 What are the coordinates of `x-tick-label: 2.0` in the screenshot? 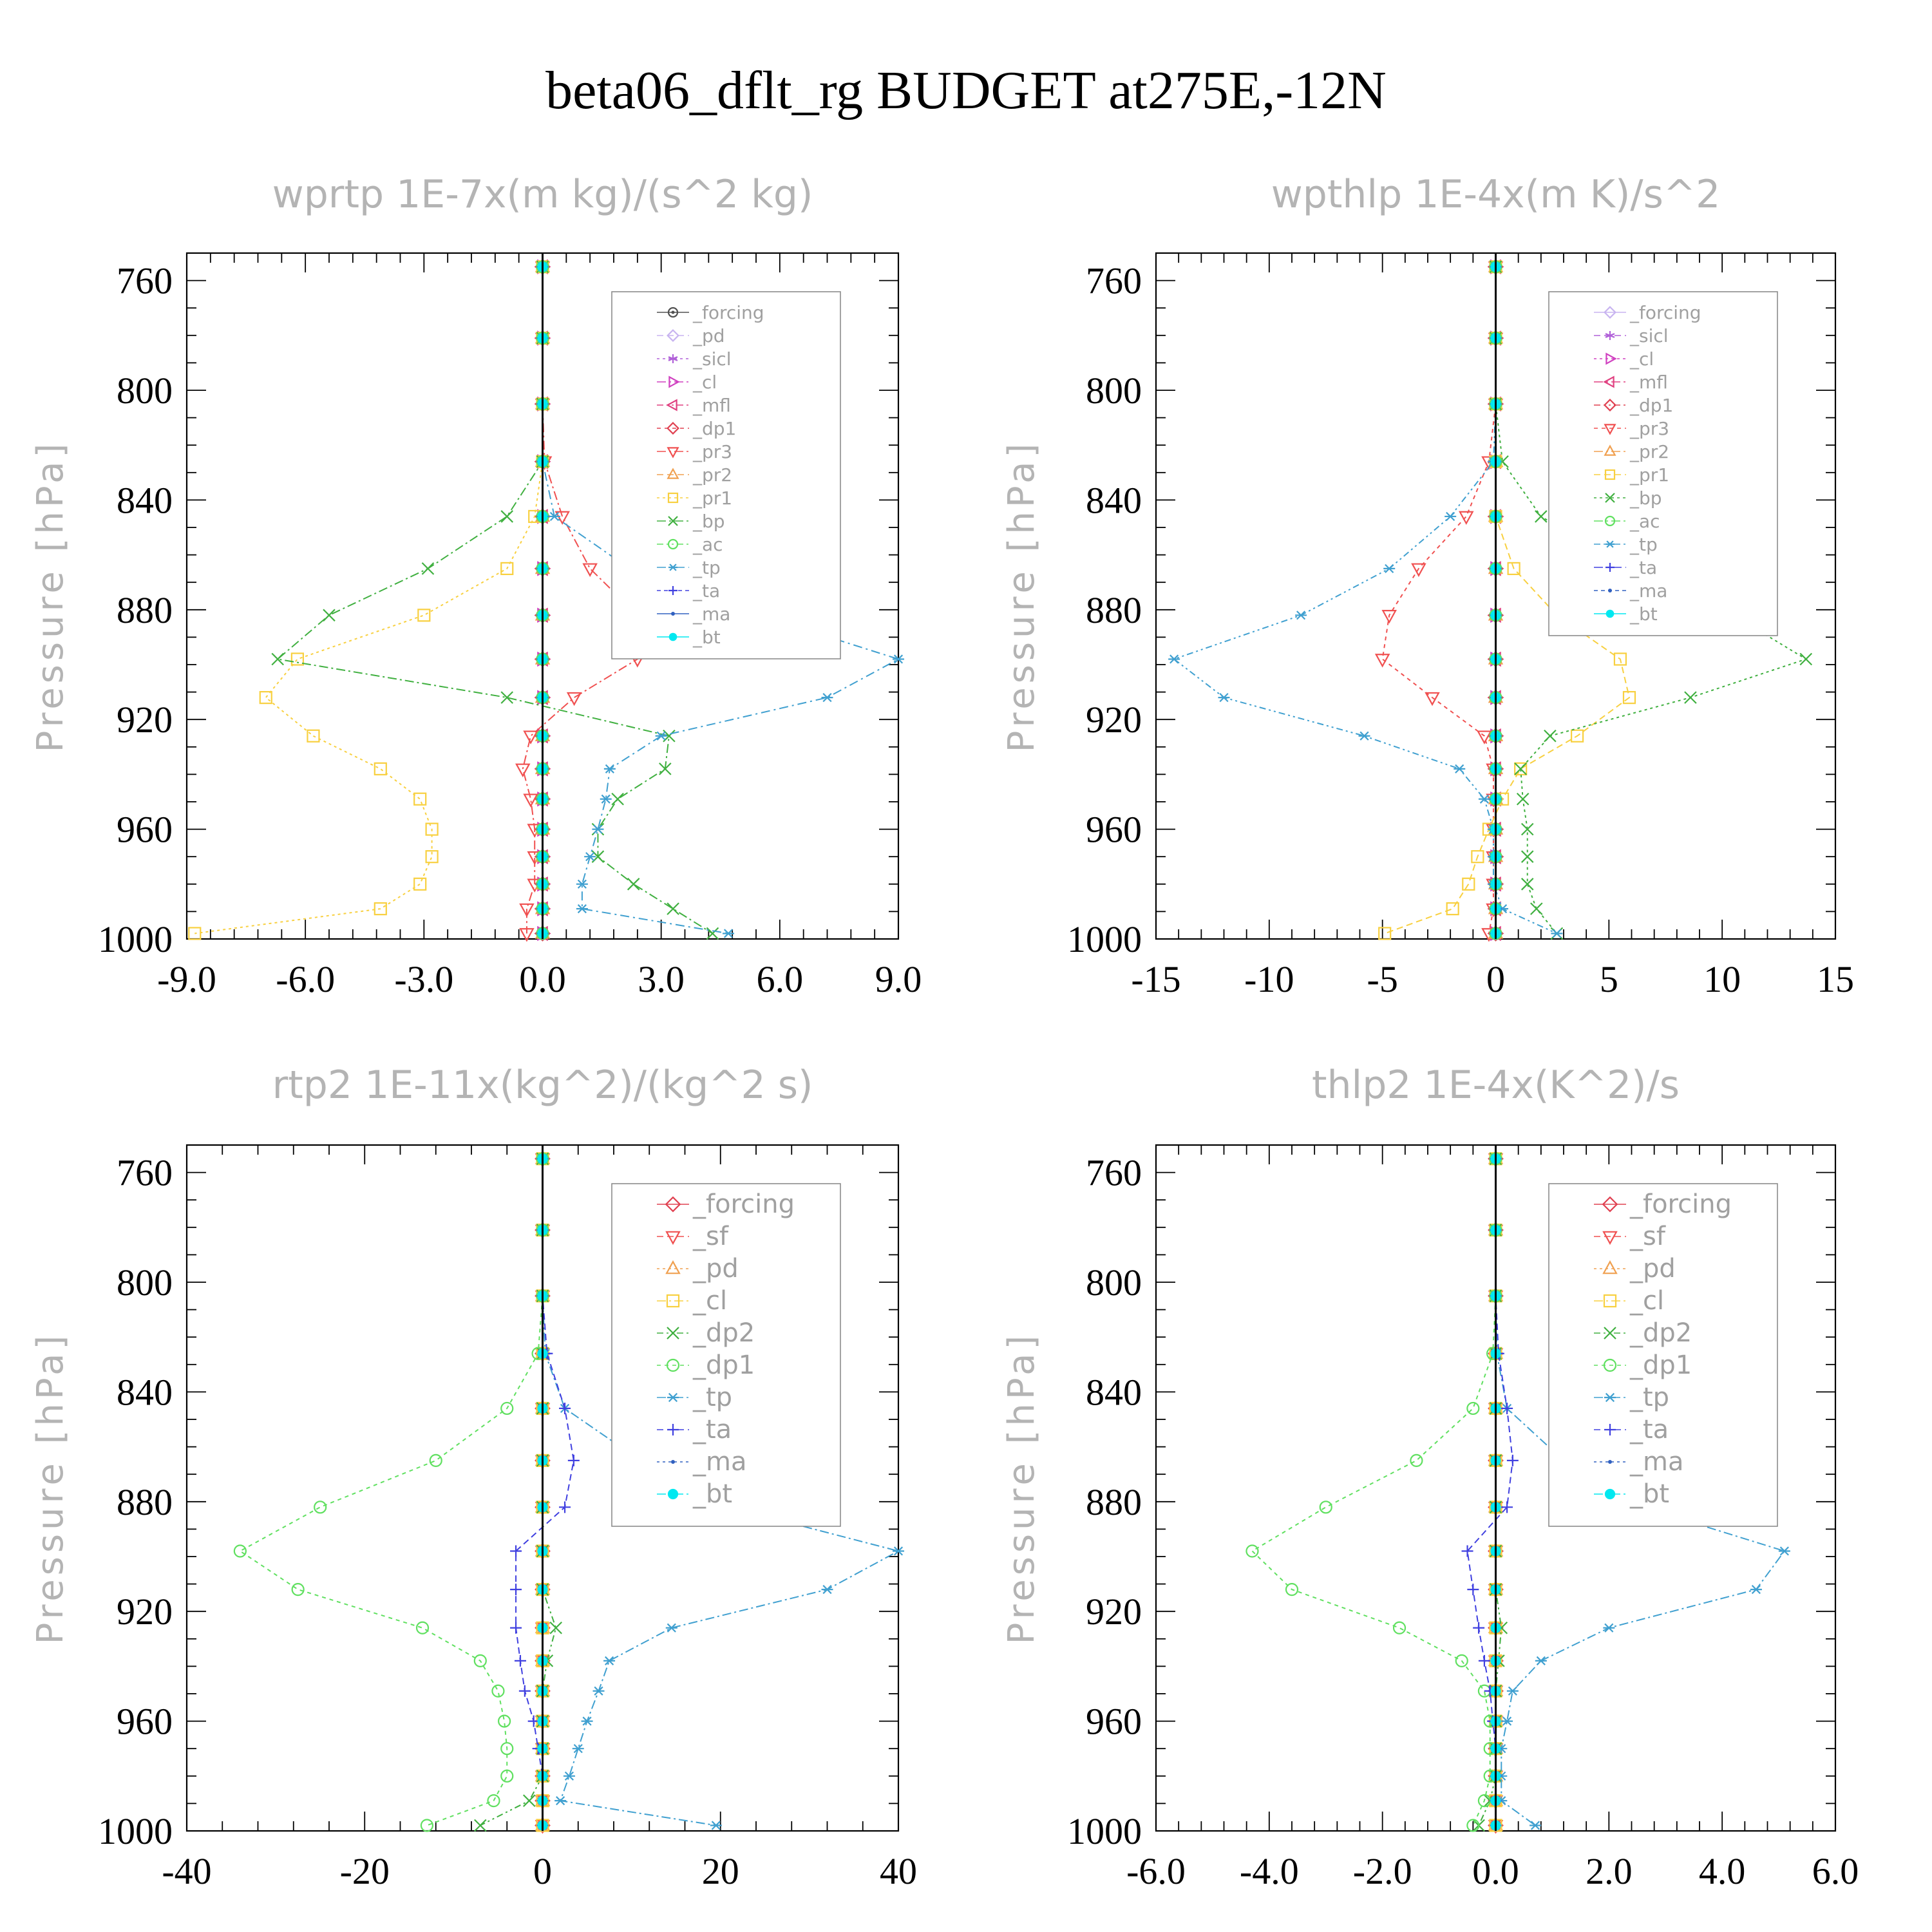 It's located at (1609, 1871).